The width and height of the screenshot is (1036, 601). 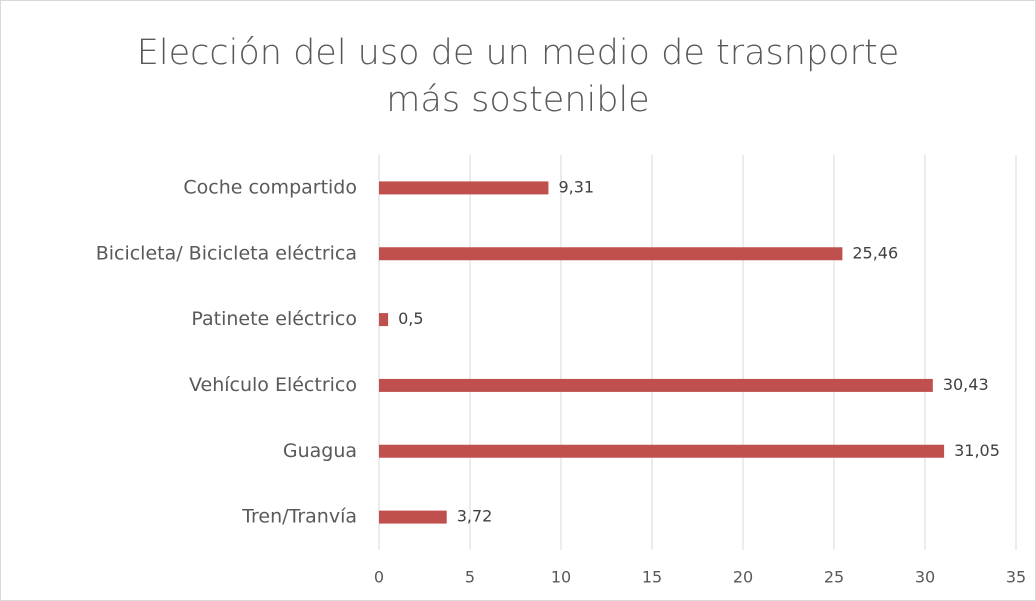 What do you see at coordinates (470, 577) in the screenshot?
I see `x-tick-label: 5` at bounding box center [470, 577].